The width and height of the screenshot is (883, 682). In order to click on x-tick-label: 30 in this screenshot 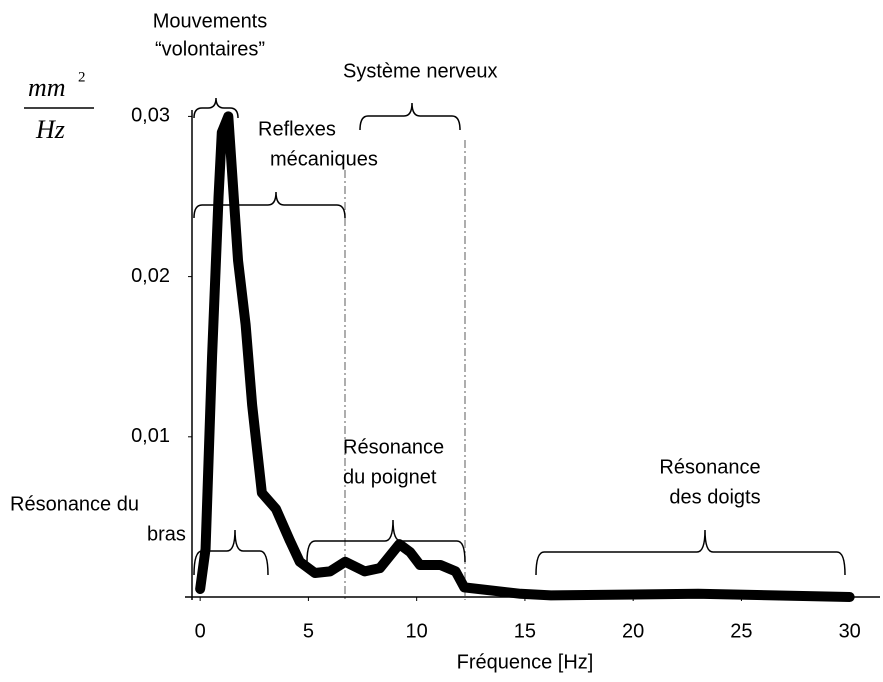, I will do `click(850, 631)`.